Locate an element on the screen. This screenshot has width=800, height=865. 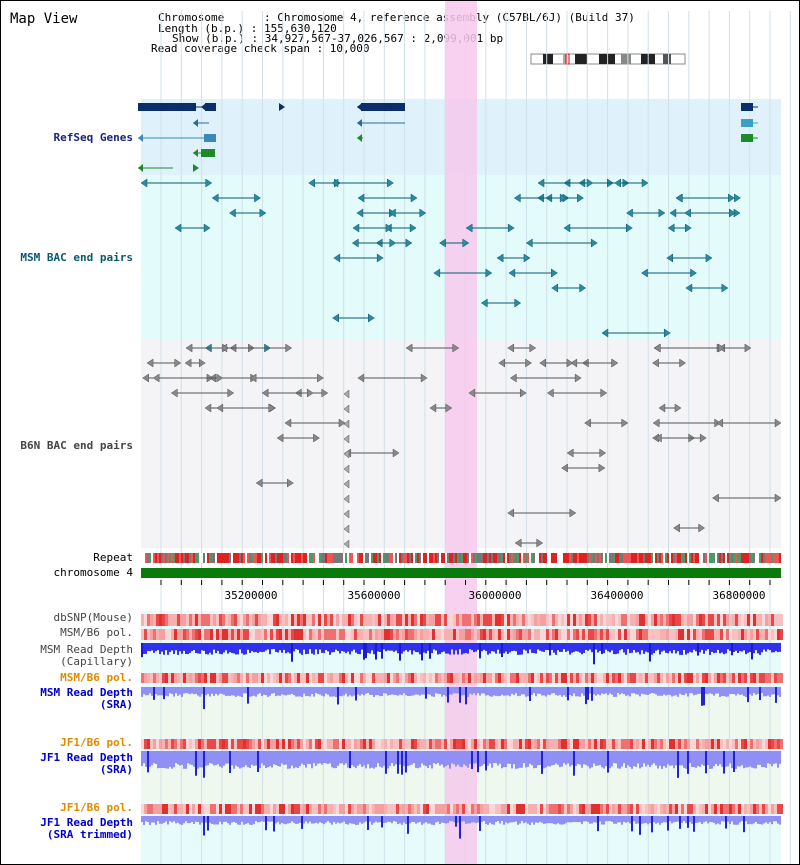
repeat-track is located at coordinates (463, 558).